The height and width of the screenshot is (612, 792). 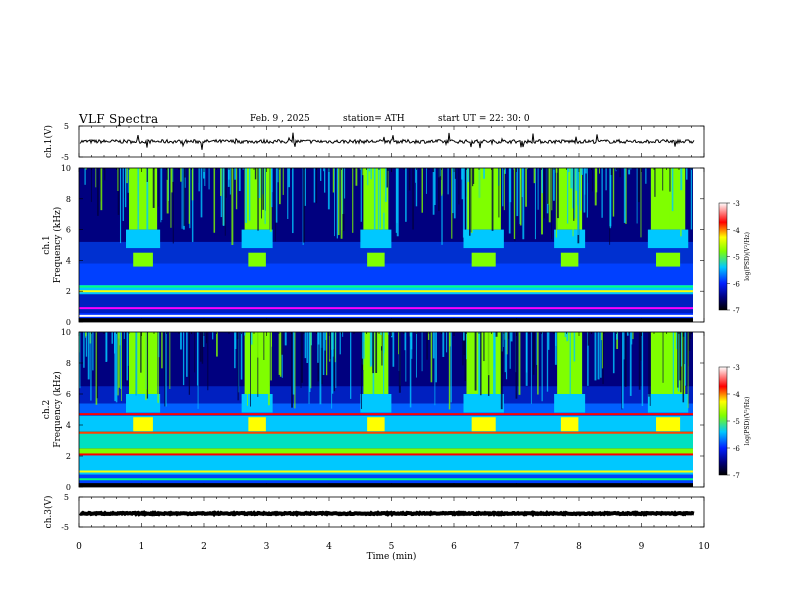 What do you see at coordinates (68, 260) in the screenshot?
I see `y-tick-label: 4` at bounding box center [68, 260].